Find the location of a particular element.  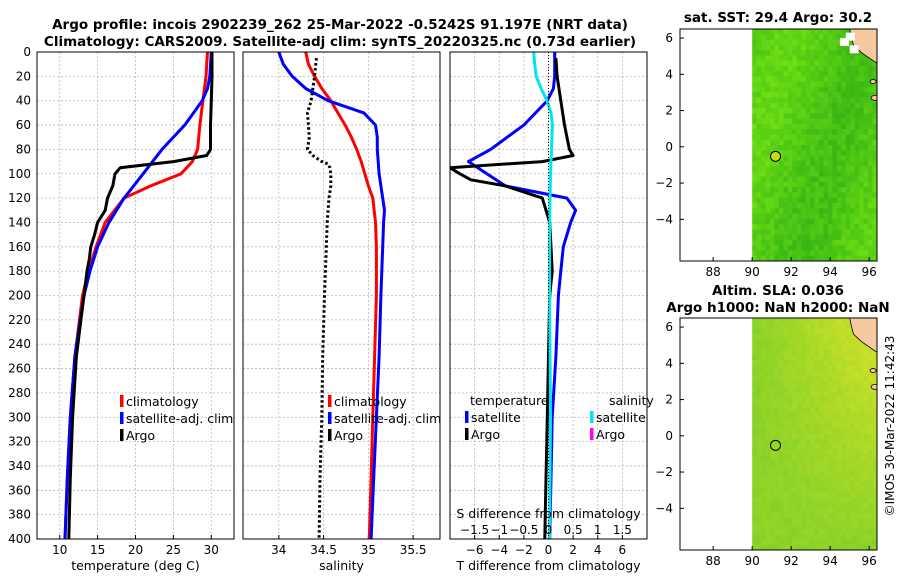

island is located at coordinates (873, 386).